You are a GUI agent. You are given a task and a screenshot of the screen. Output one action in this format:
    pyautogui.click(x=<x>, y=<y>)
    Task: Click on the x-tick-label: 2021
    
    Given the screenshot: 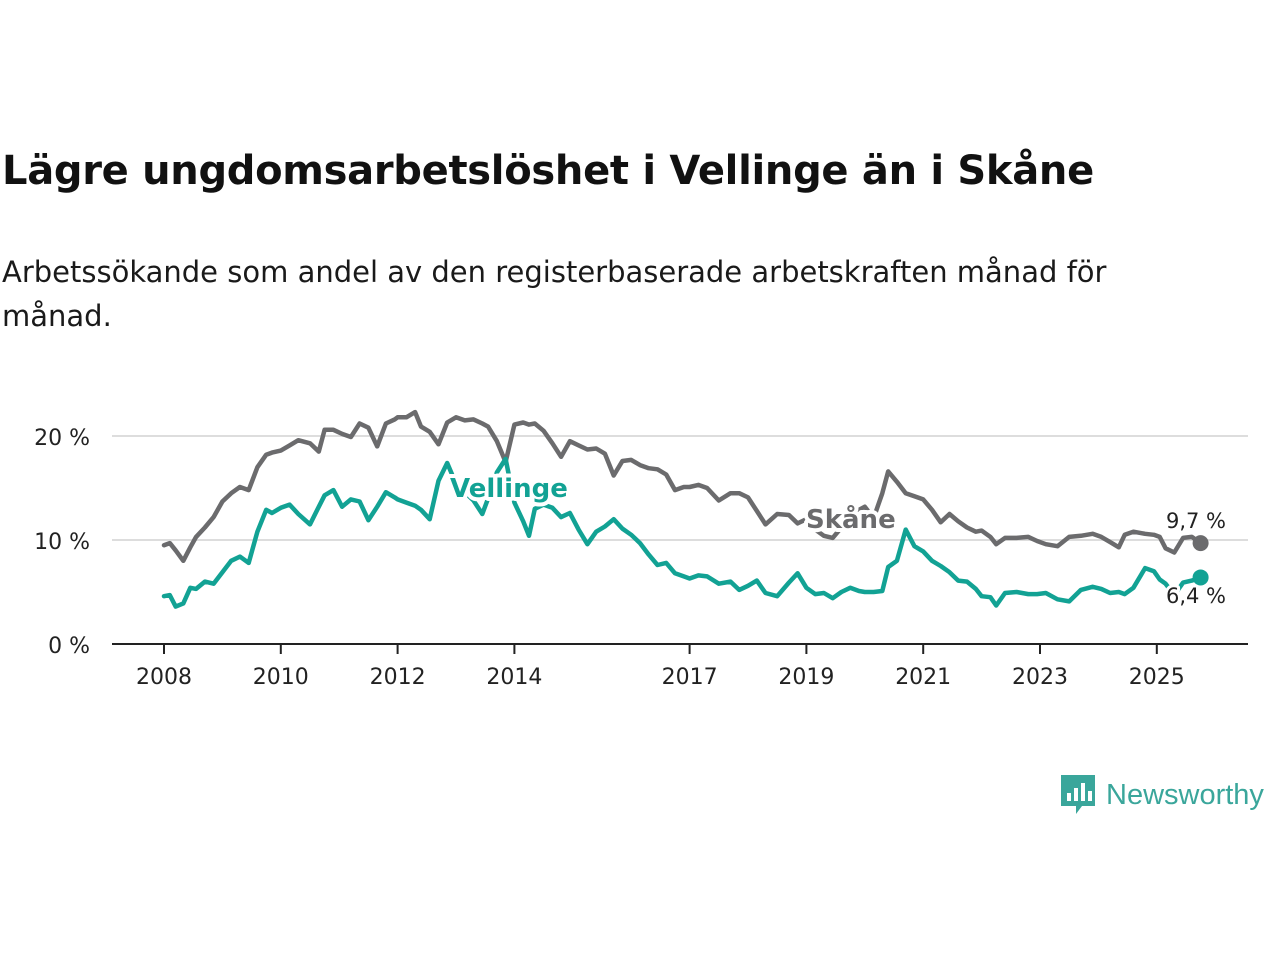 What is the action you would take?
    pyautogui.click(x=923, y=677)
    